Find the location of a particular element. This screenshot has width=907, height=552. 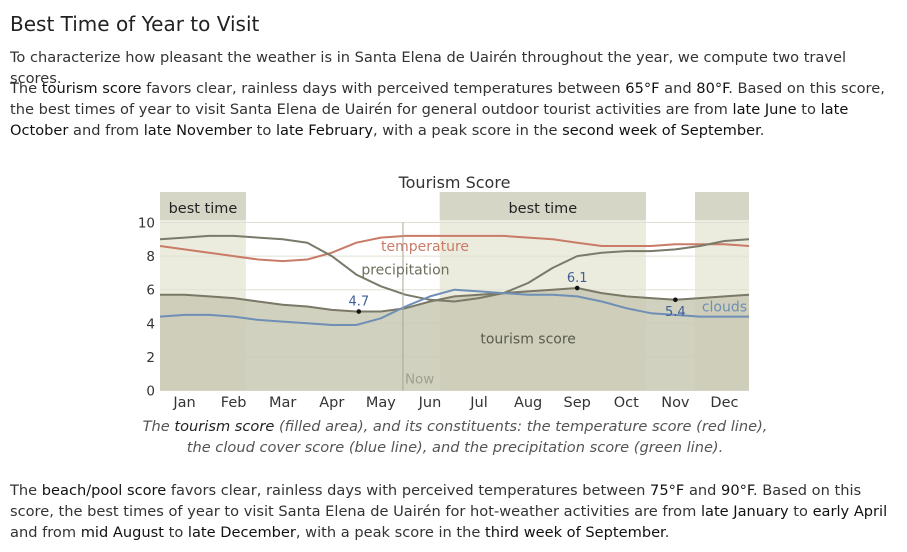

keyword-temp-high: 90°F is located at coordinates (737, 490).